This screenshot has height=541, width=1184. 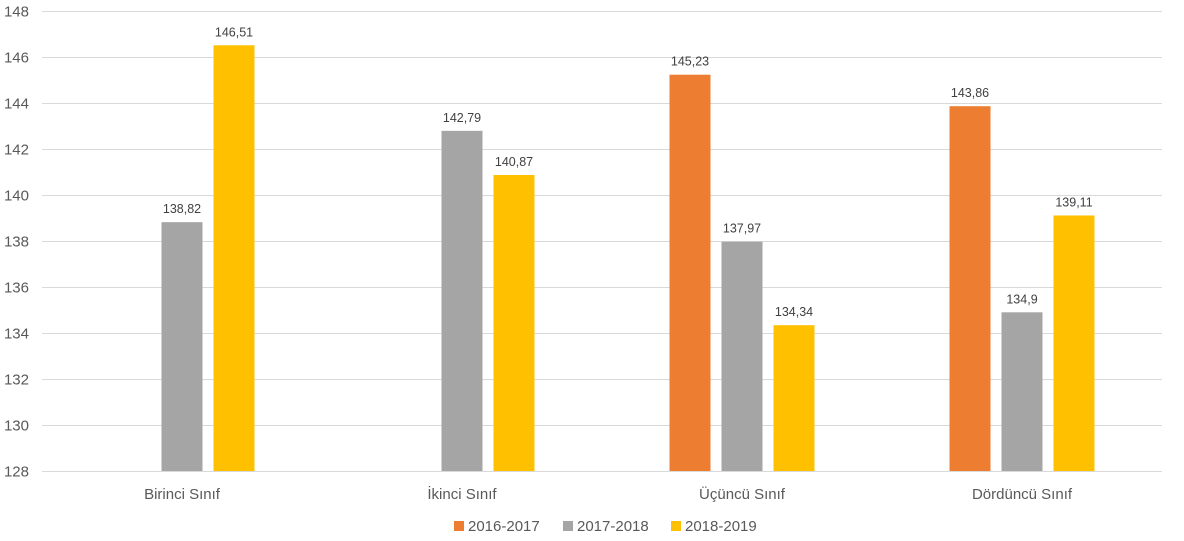 I want to click on y-tick-label: 142, so click(x=16, y=150).